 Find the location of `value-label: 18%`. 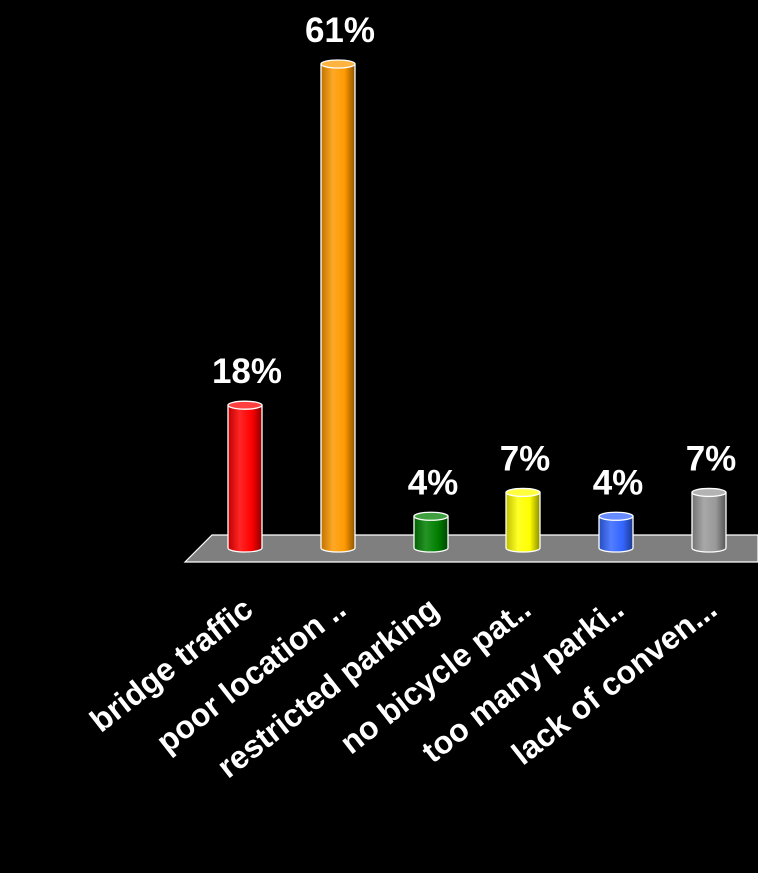

value-label: 18% is located at coordinates (247, 371).